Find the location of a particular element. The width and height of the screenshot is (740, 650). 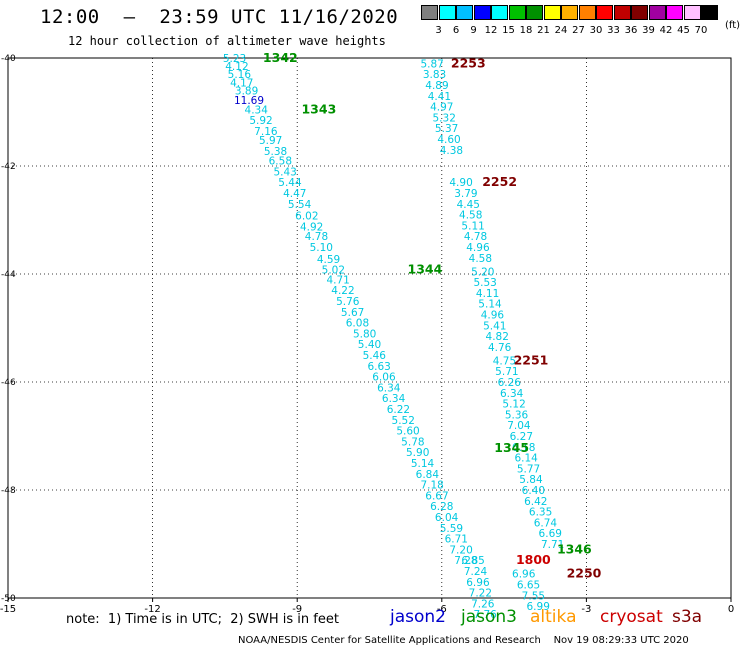

wave-height-point: 4.58 is located at coordinates (480, 259).